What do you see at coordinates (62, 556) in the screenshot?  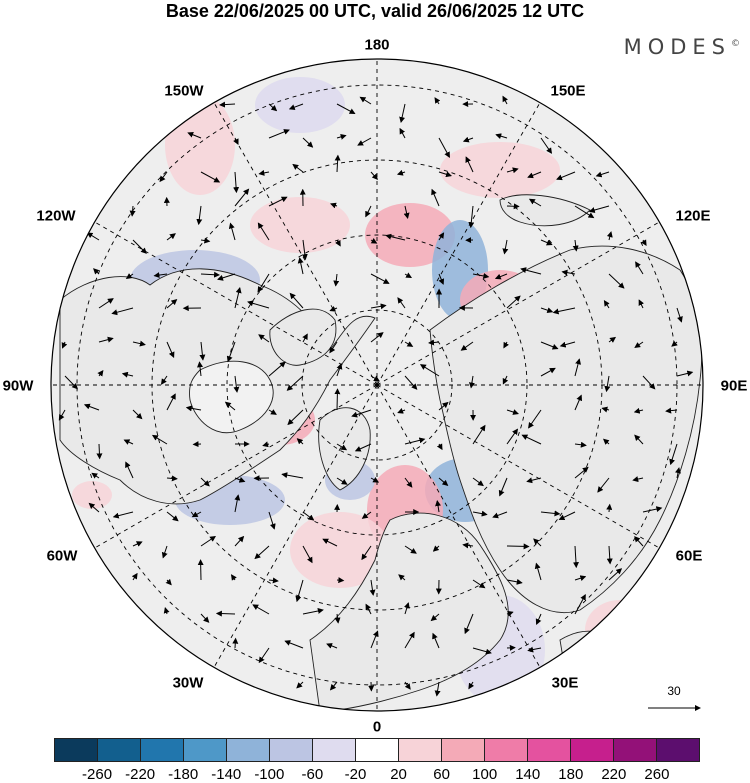 I see `lon-label-60w: 60W` at bounding box center [62, 556].